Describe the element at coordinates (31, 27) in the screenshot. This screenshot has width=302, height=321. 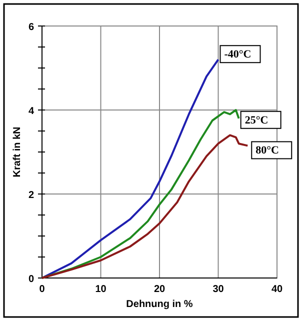
I see `y-tick-label: 6` at that location.